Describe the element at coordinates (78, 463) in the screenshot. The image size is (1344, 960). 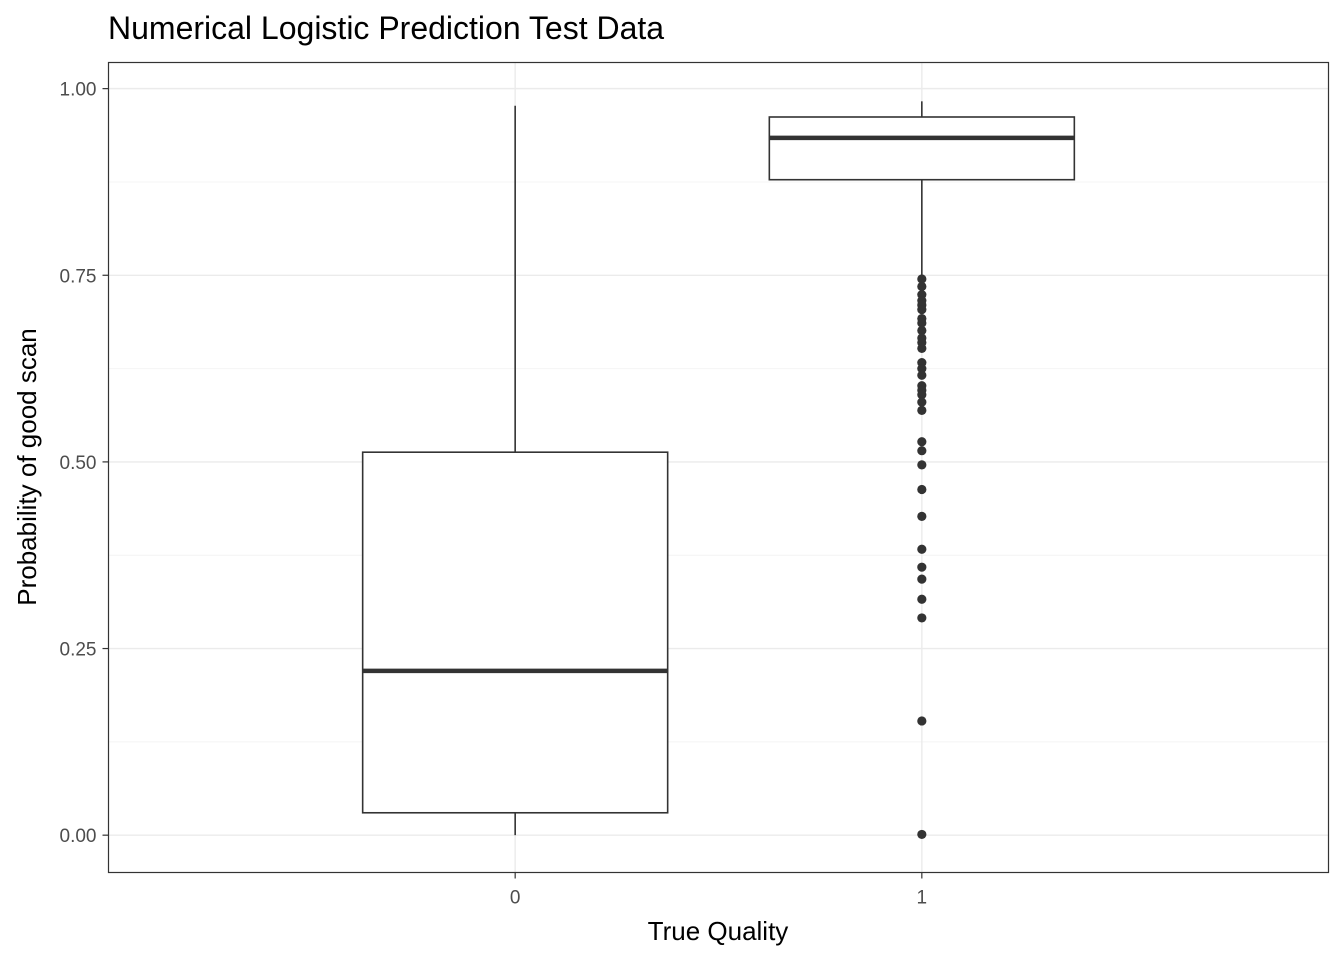
I see `y-tick-label: 0.50` at that location.